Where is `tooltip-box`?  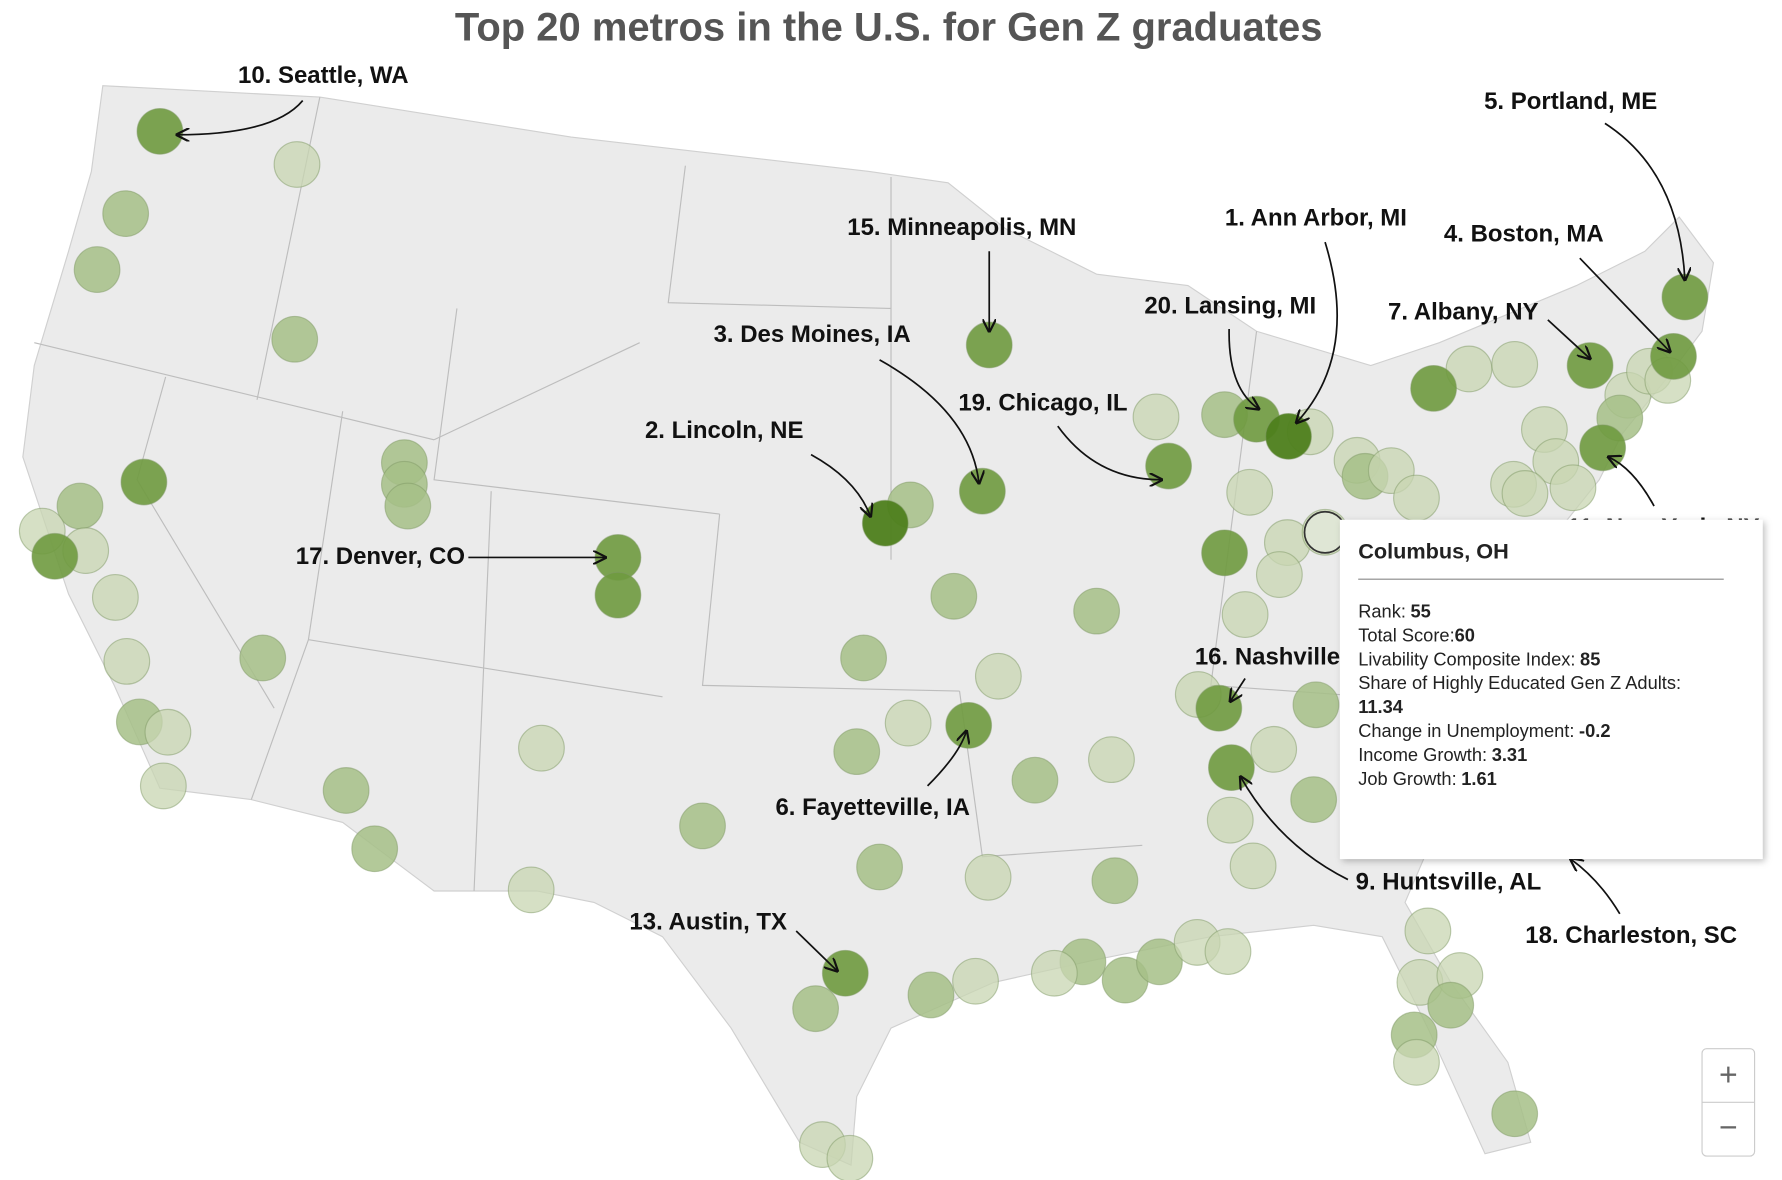
tooltip-box is located at coordinates (1551, 689).